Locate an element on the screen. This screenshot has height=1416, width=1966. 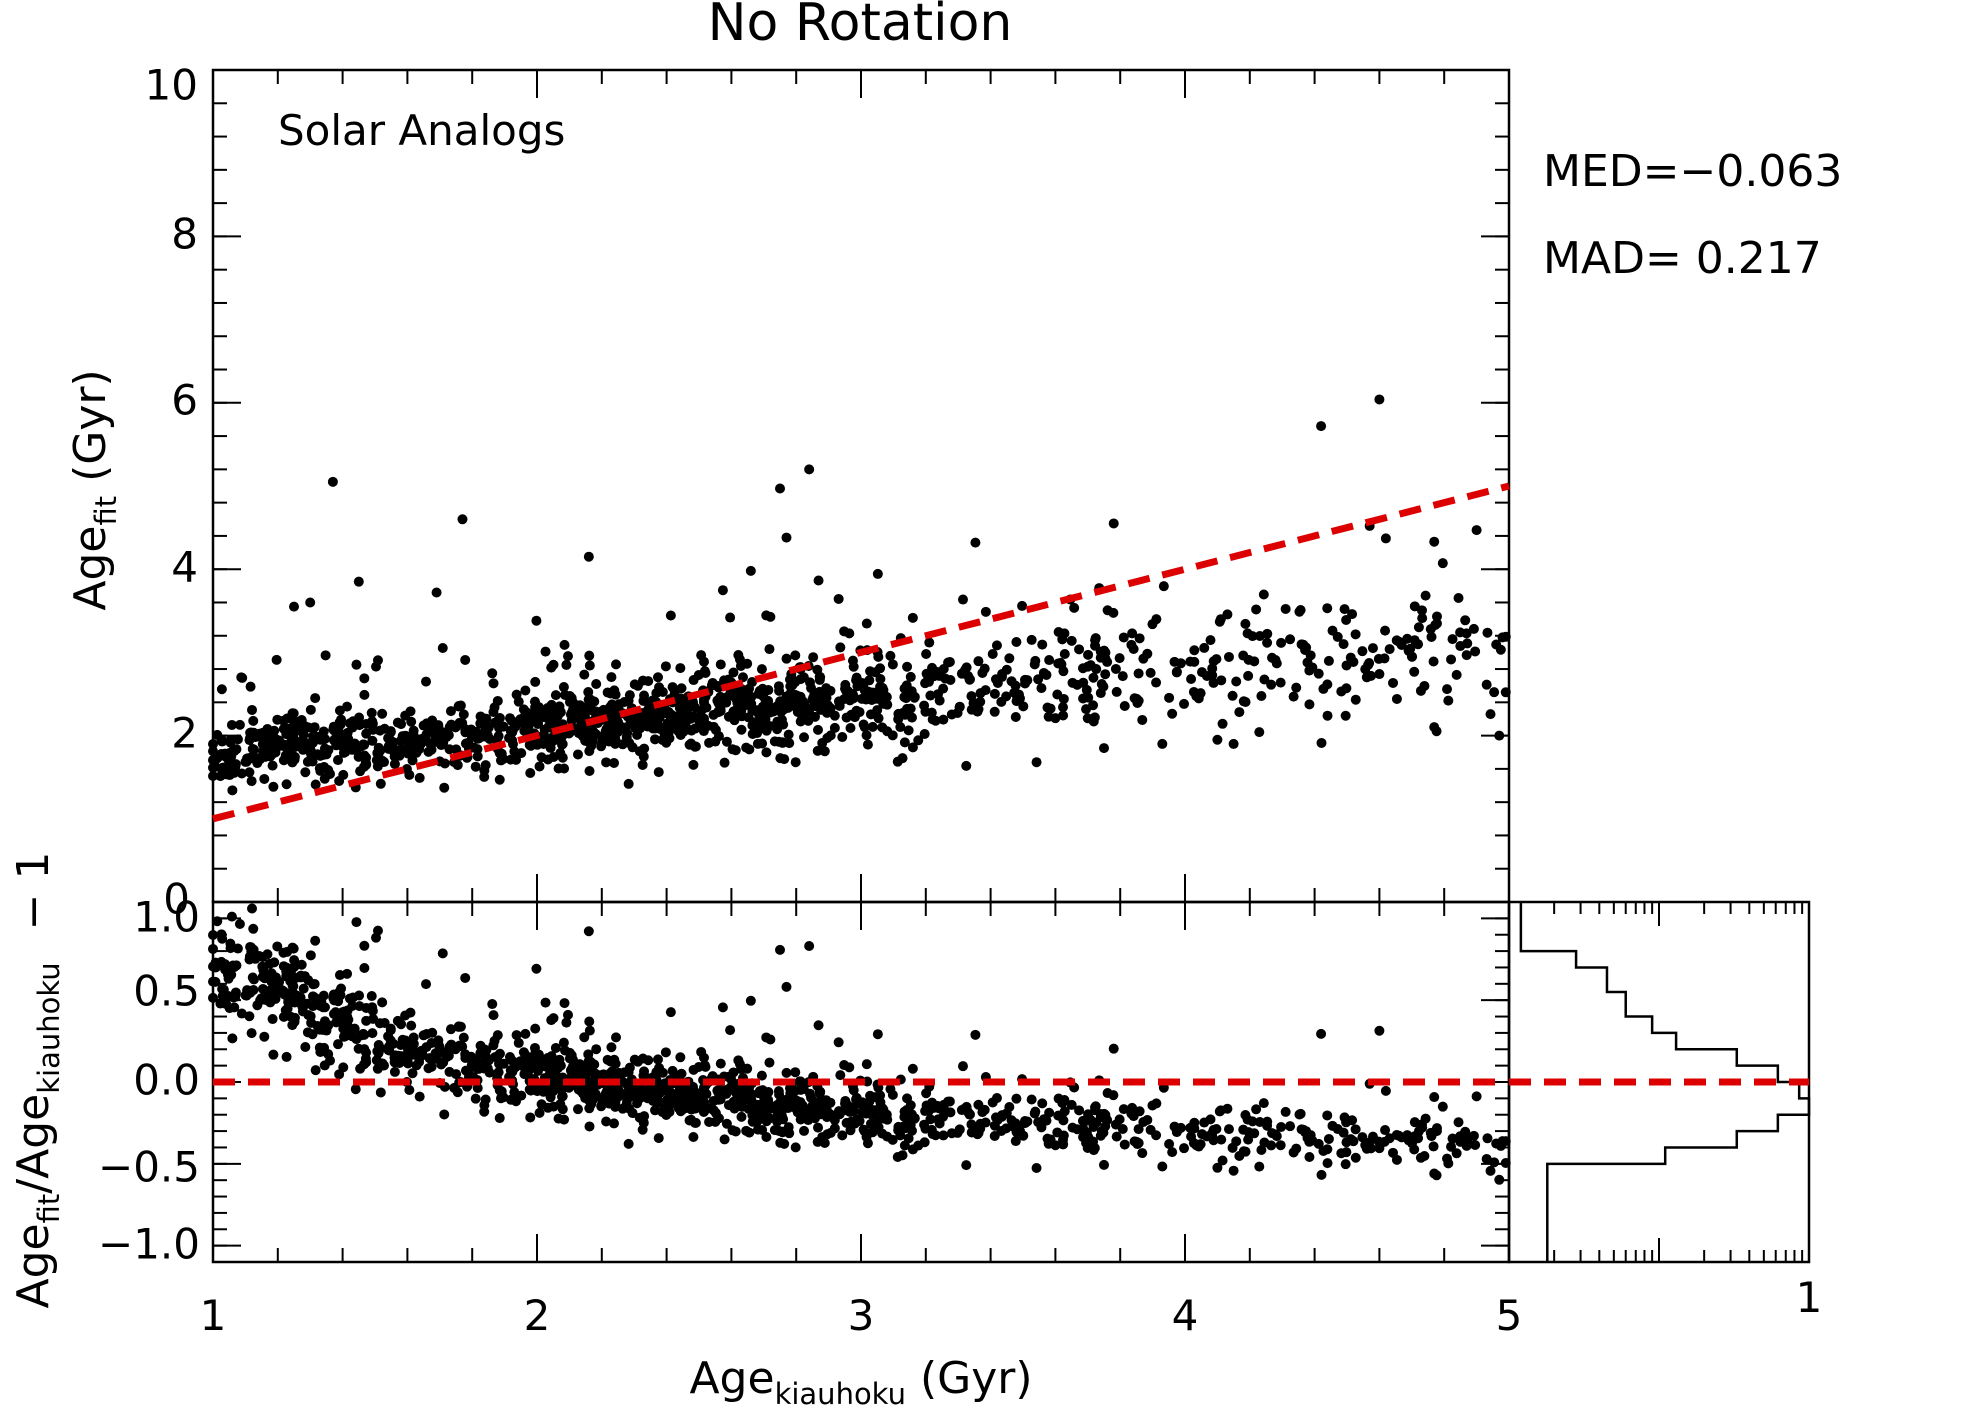
bottom-y-tick-labels: −1.0 −0.5 0.0 0.5 1.0 is located at coordinates (149, 1081).